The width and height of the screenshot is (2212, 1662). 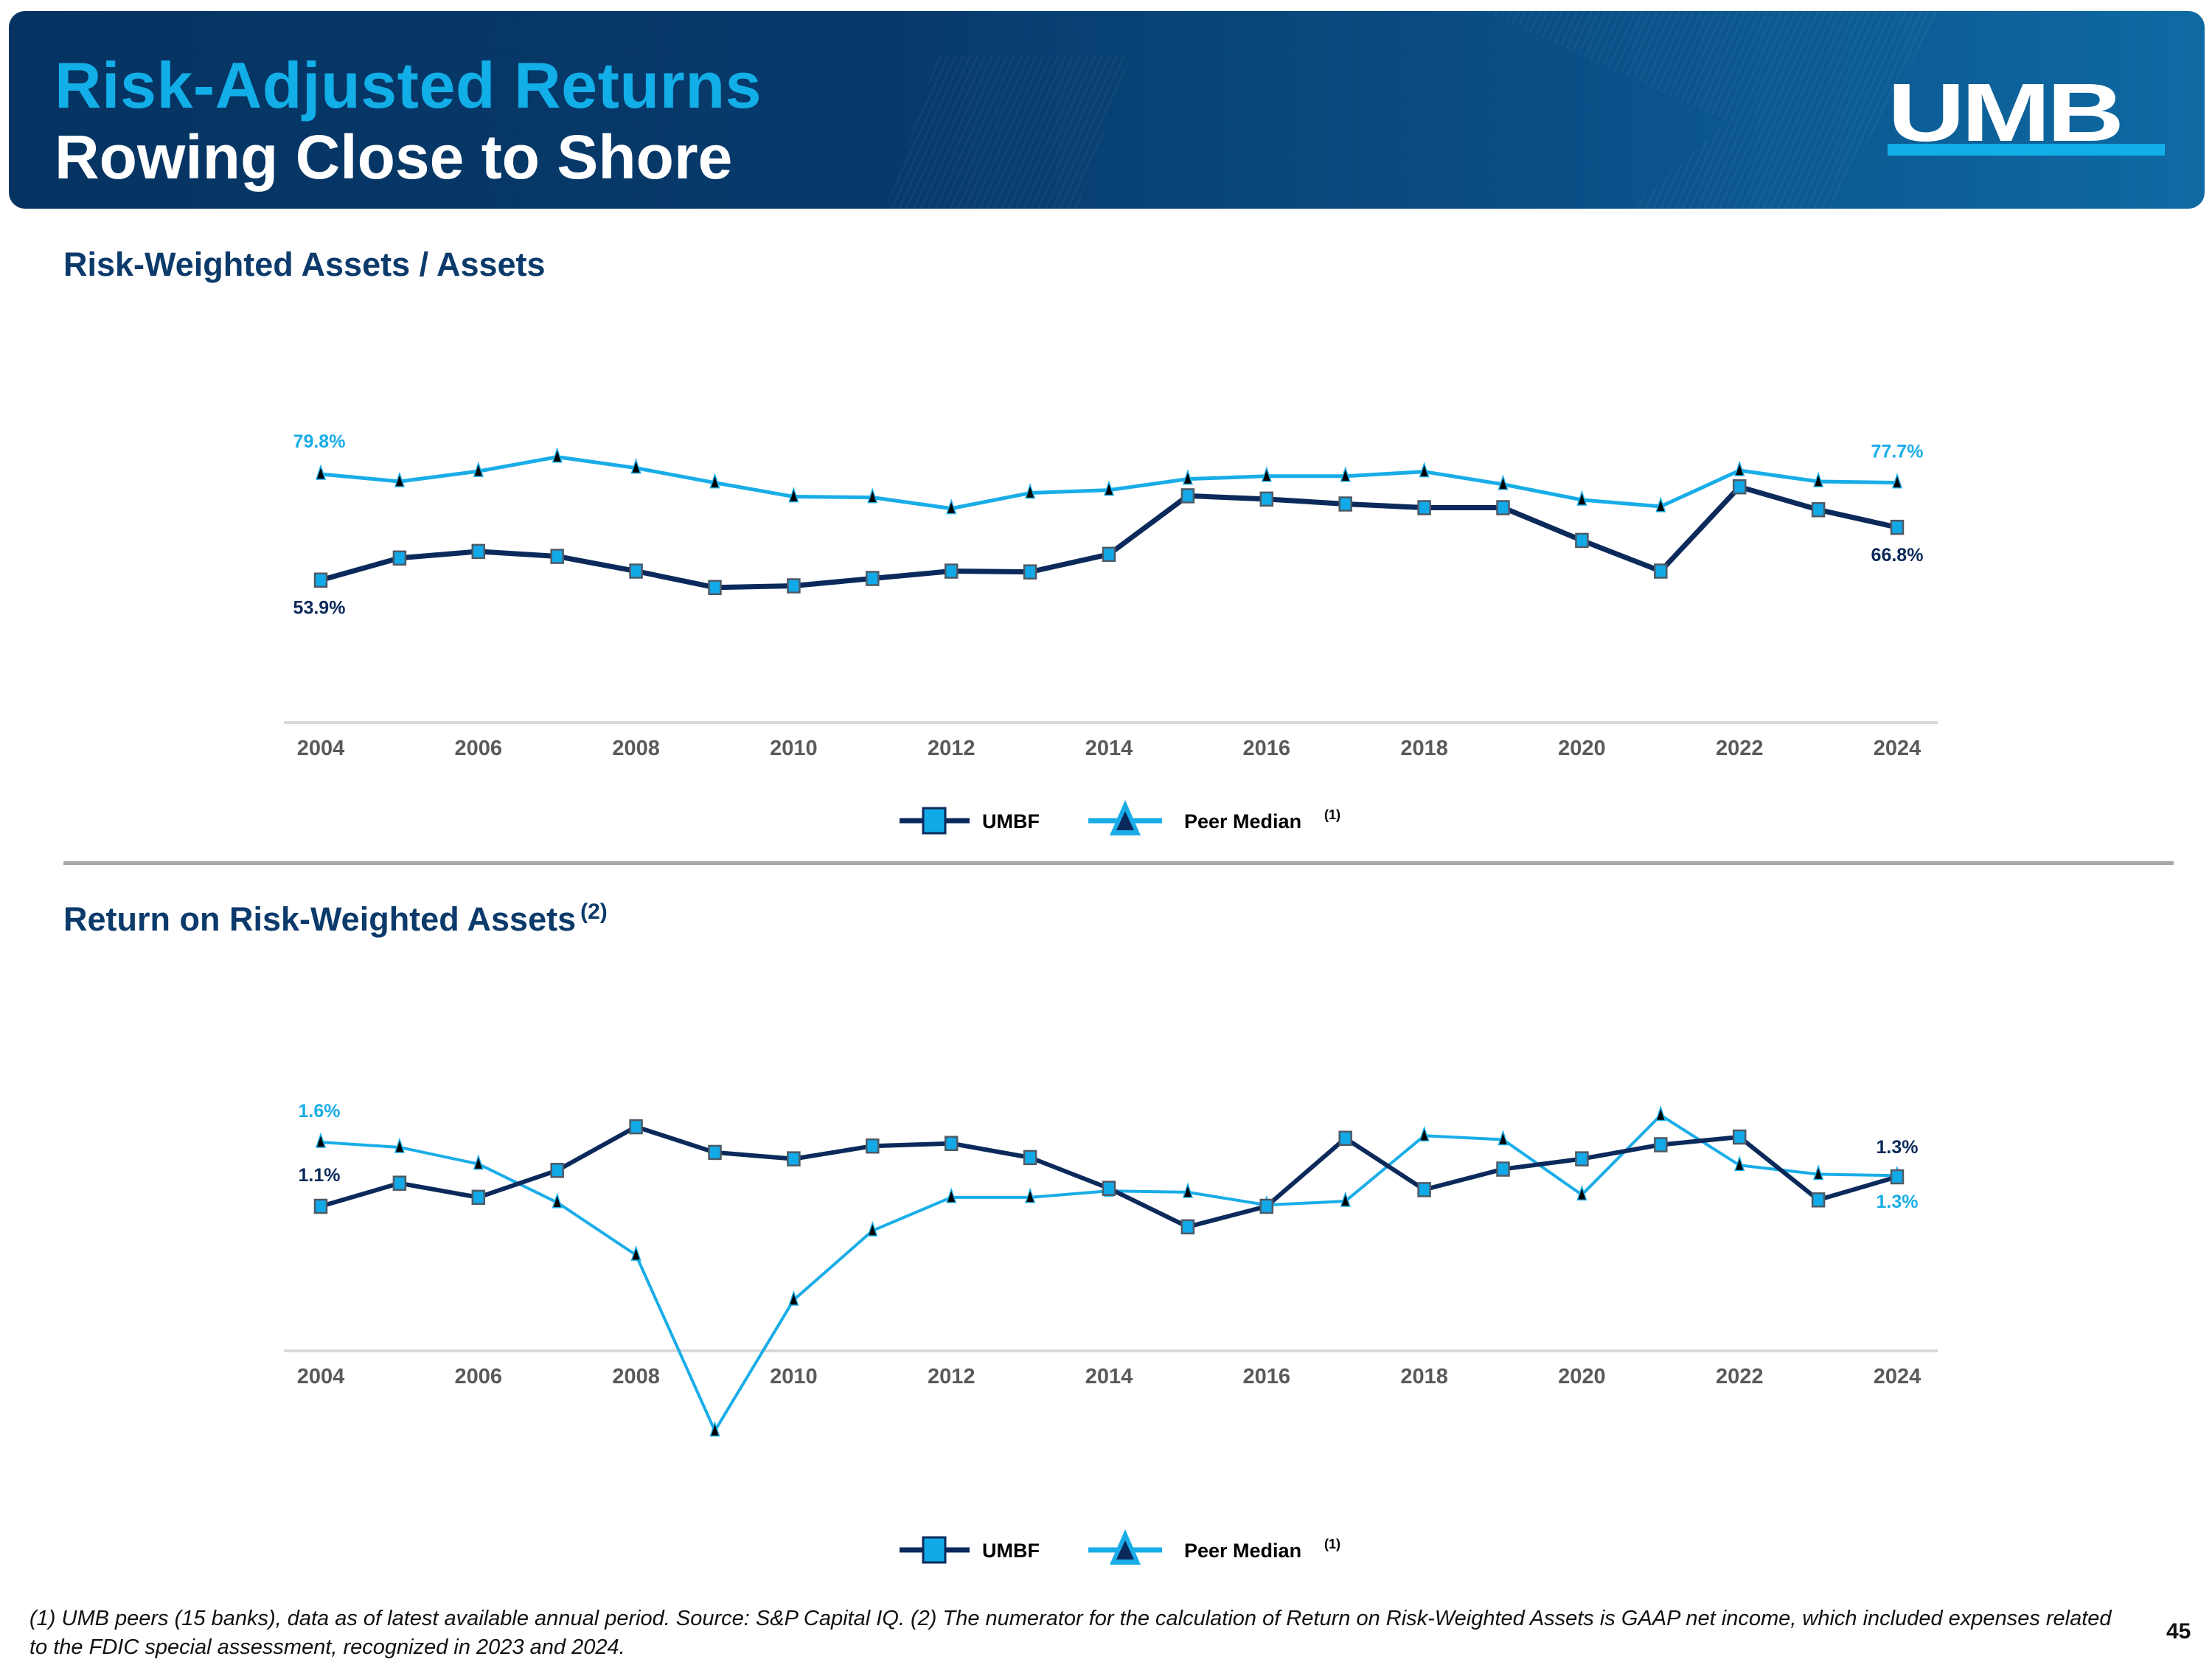 I want to click on peer-first-value-label: 1.6%, so click(x=320, y=1111).